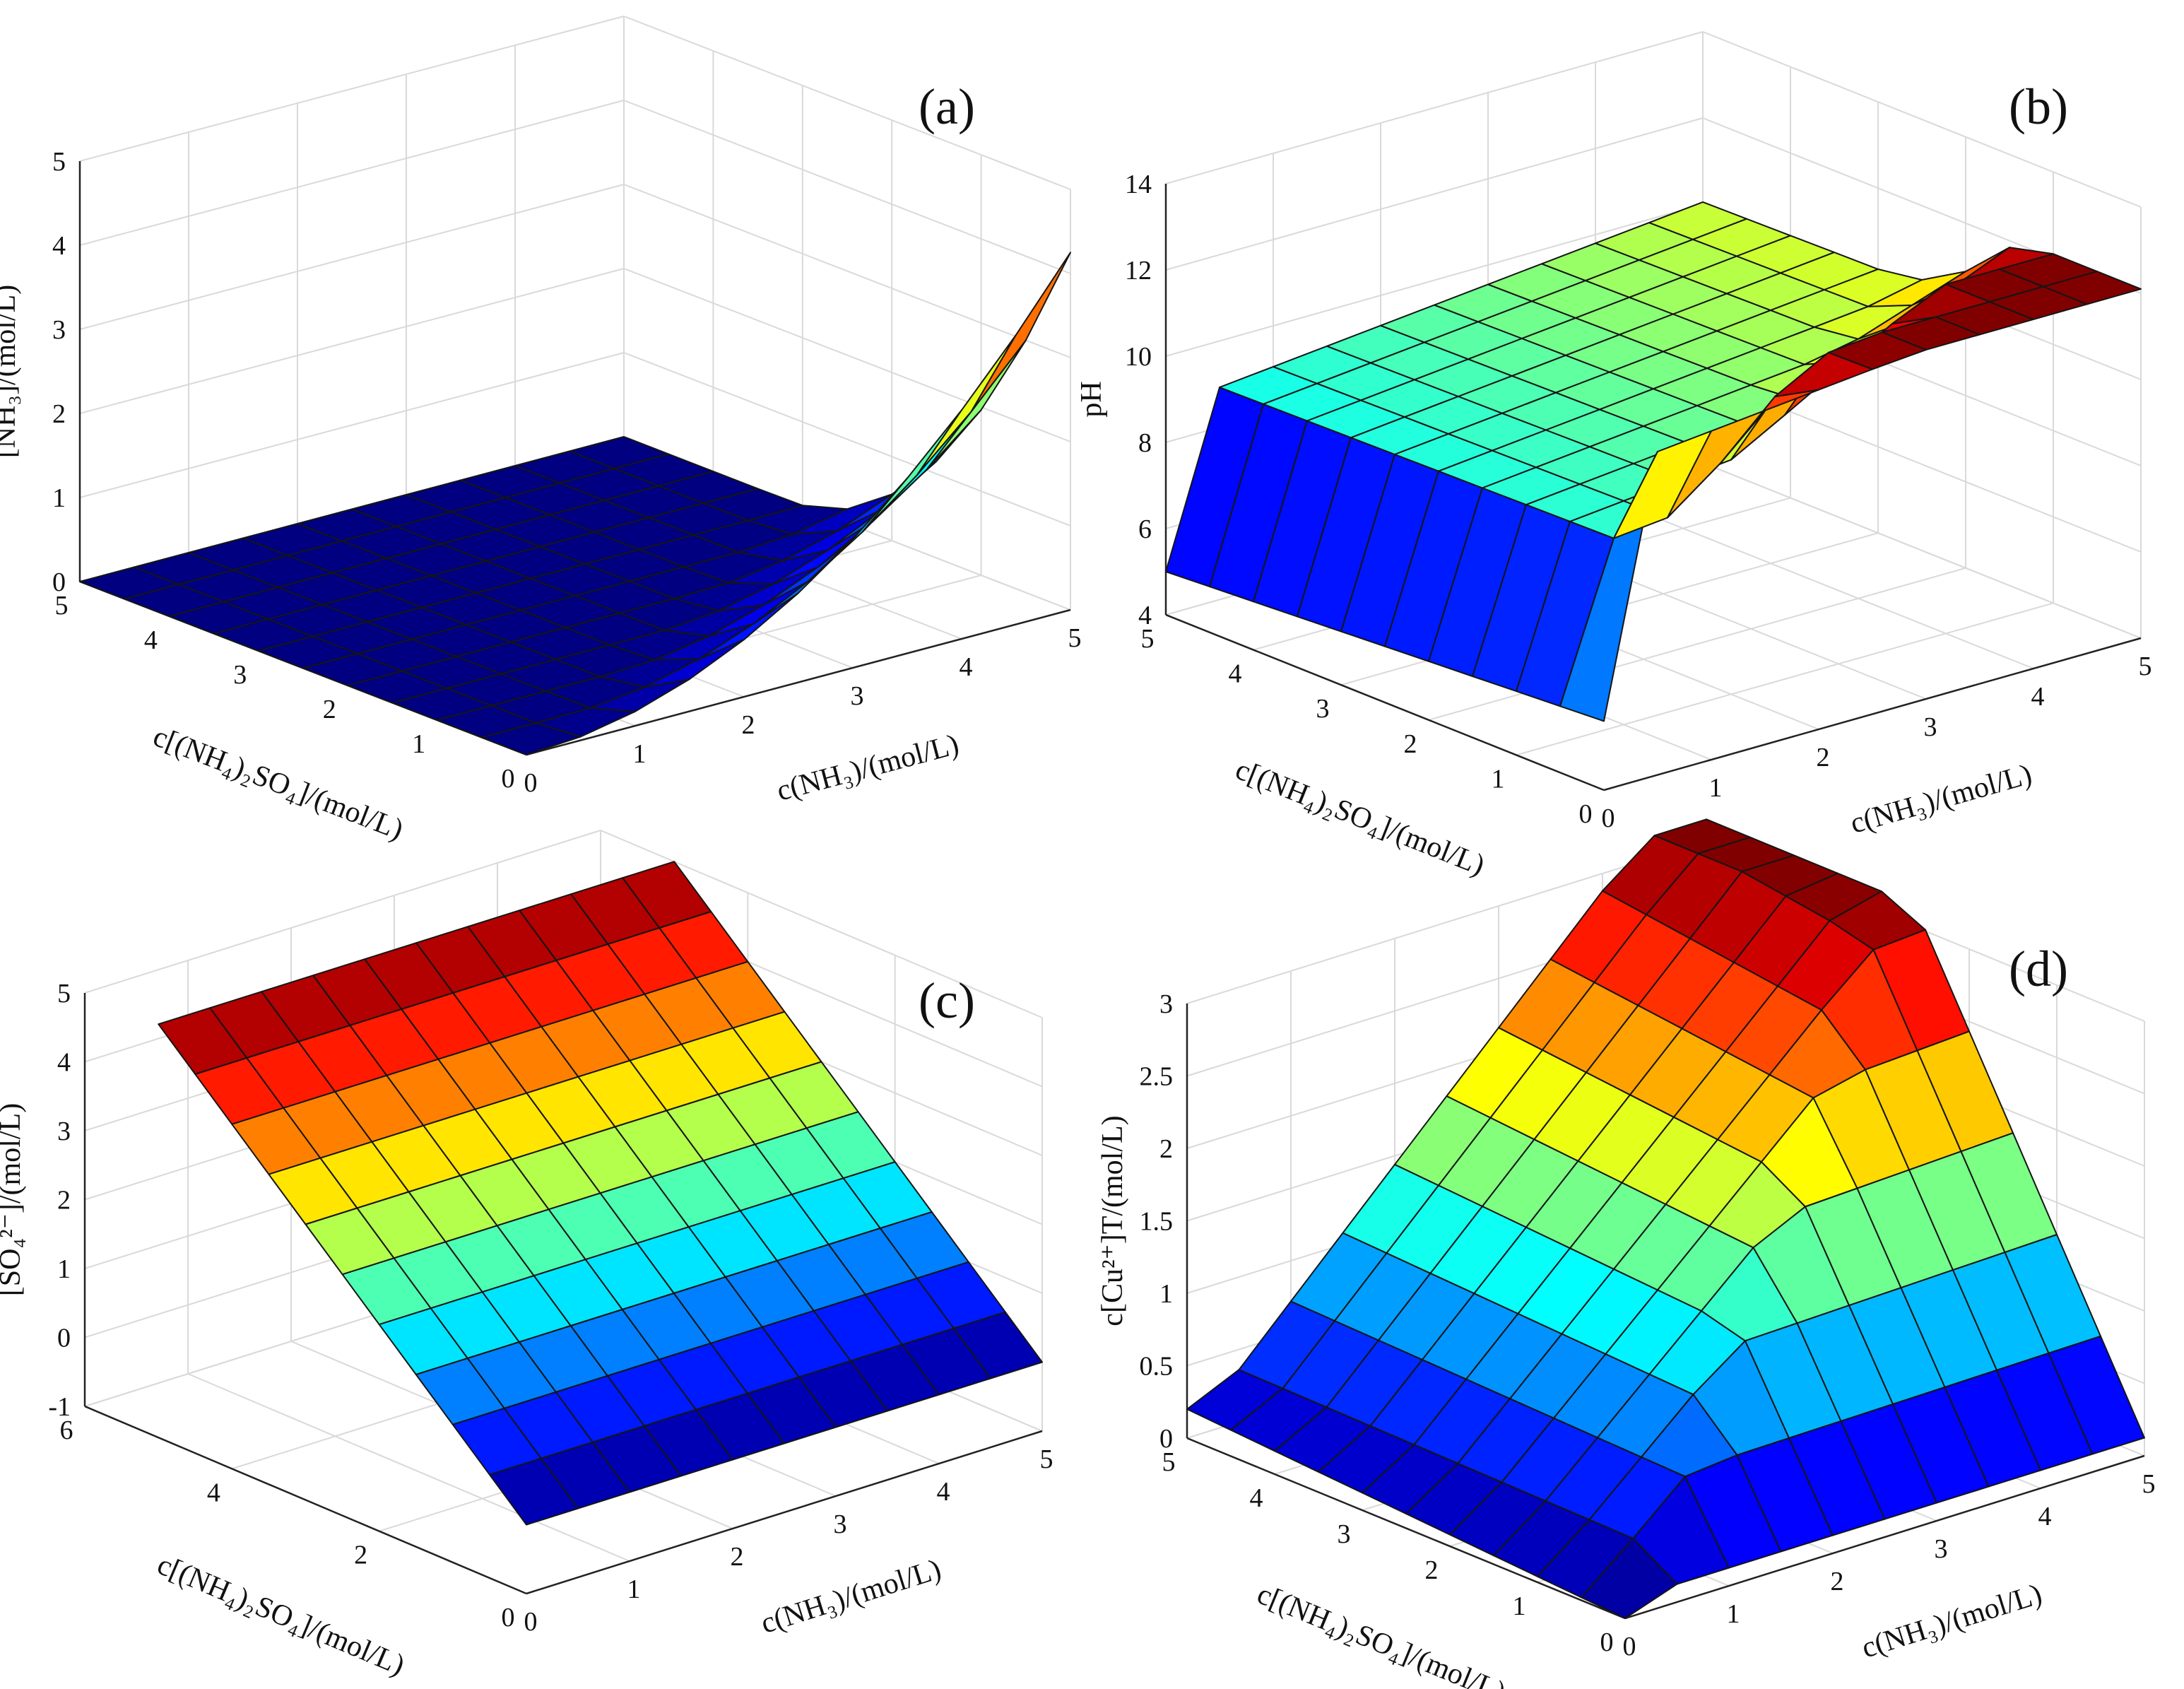  Describe the element at coordinates (13, 1199) in the screenshot. I see `z-axis-title: [SO₄²⁻]/(mol/L)` at that location.